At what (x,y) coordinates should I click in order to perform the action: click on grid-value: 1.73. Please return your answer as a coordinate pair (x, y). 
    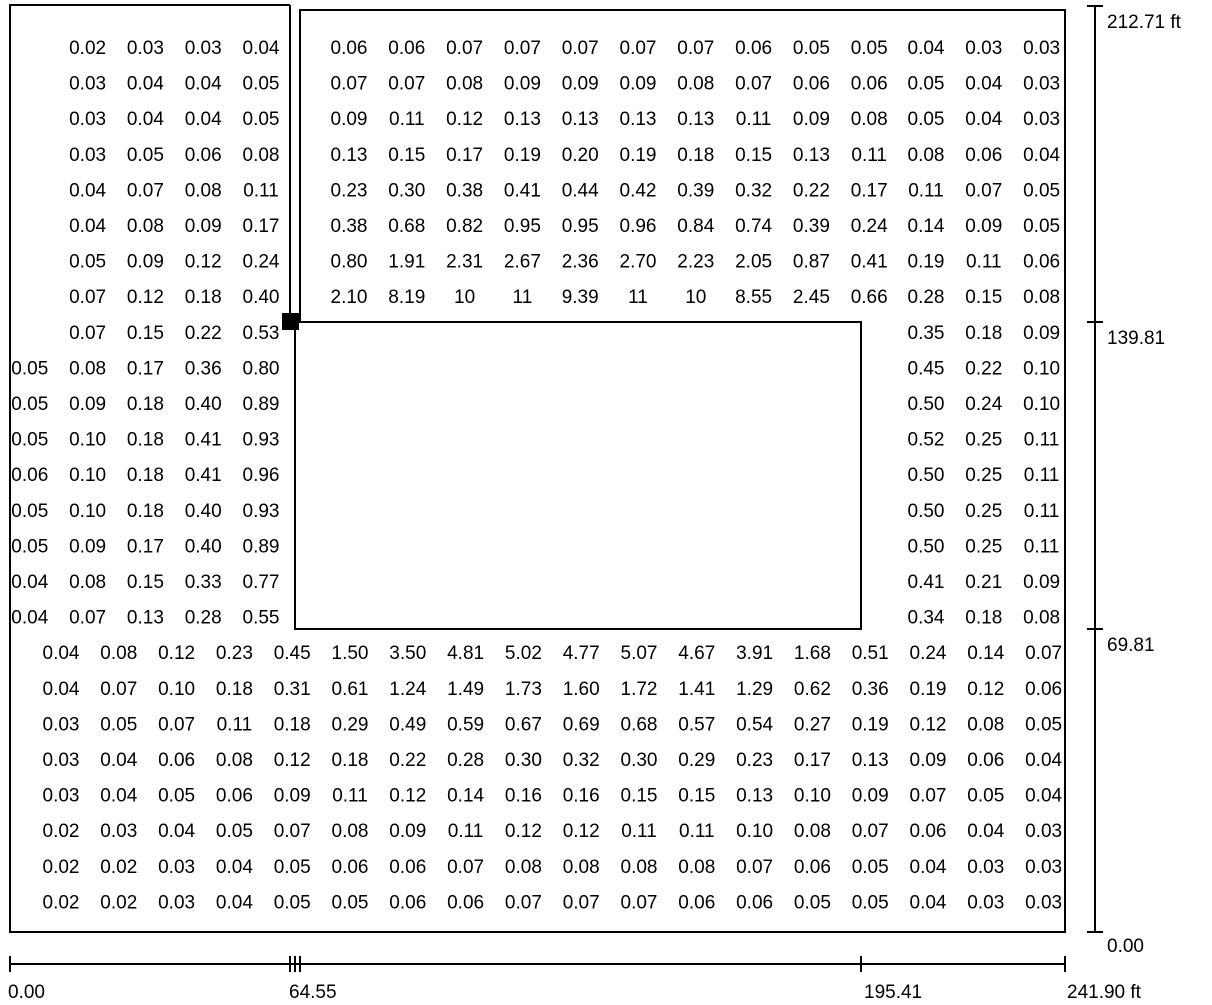
    Looking at the image, I should click on (523, 689).